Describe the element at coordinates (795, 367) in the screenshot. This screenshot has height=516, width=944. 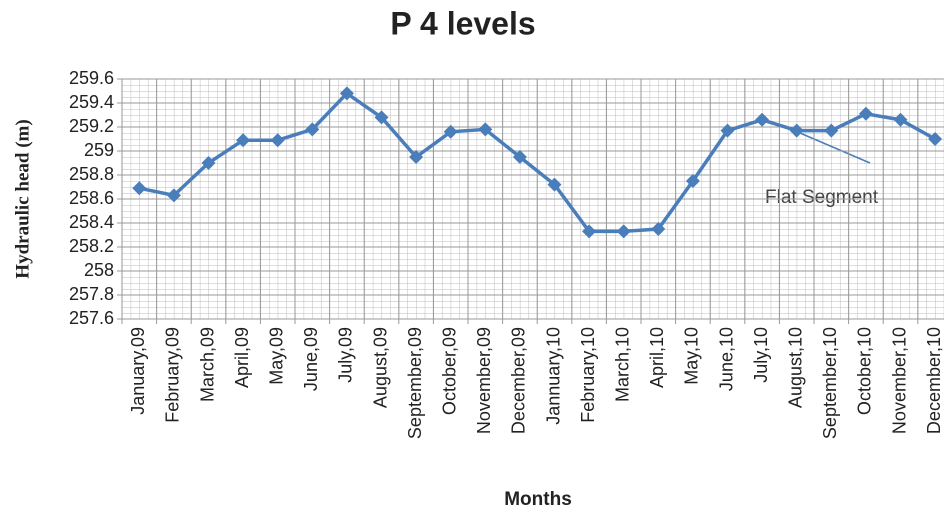
I see `x-tick-label: August,10` at that location.